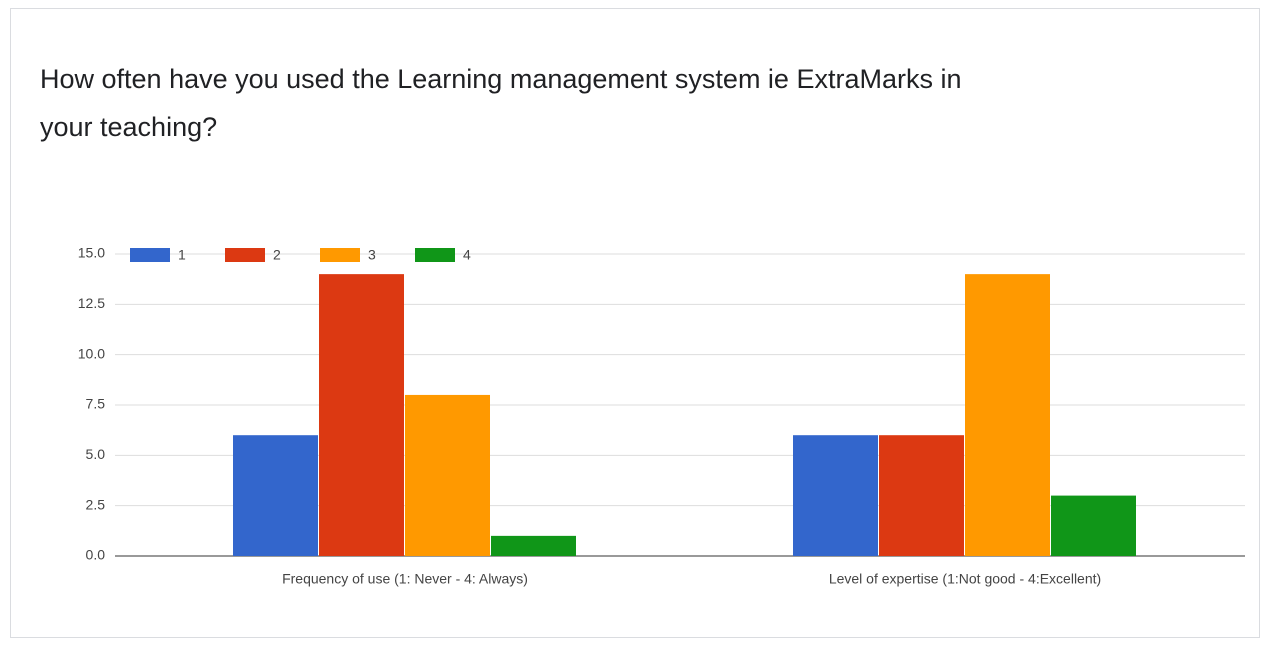 This screenshot has height=647, width=1265. Describe the element at coordinates (405, 579) in the screenshot. I see `x-tick-label: Frequency of use (1: Never - 4: Always)` at that location.